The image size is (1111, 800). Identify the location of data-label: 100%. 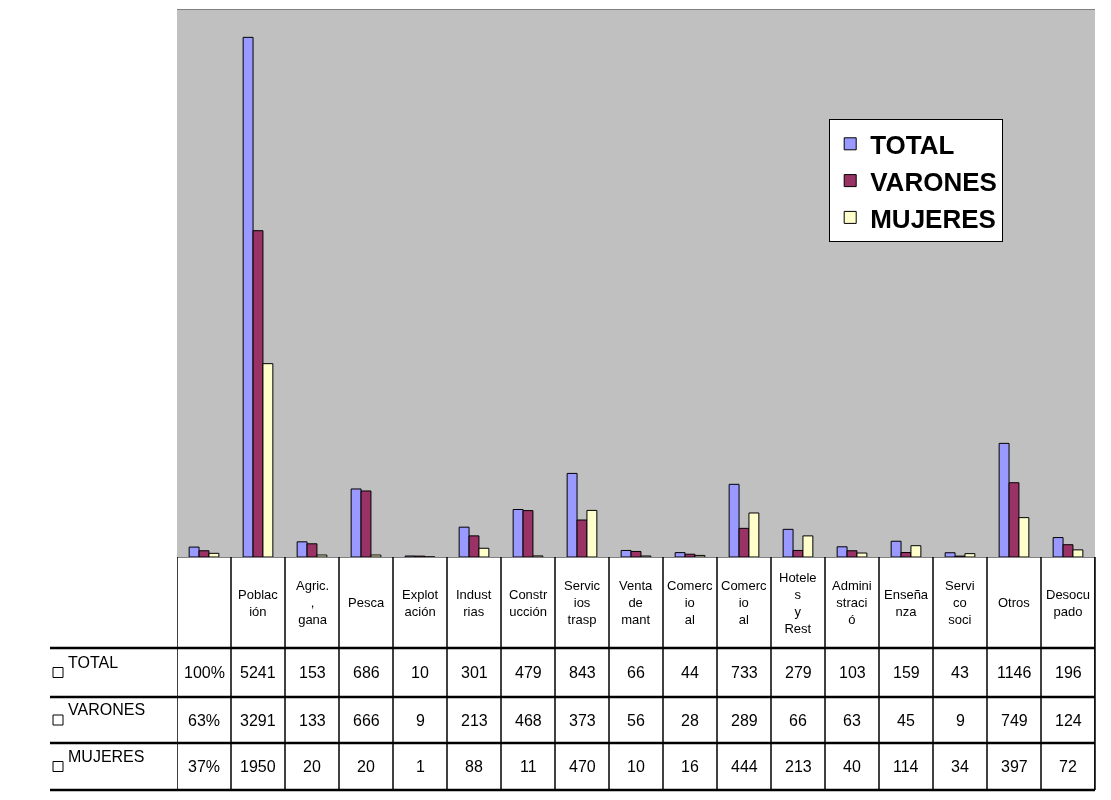
(204, 672).